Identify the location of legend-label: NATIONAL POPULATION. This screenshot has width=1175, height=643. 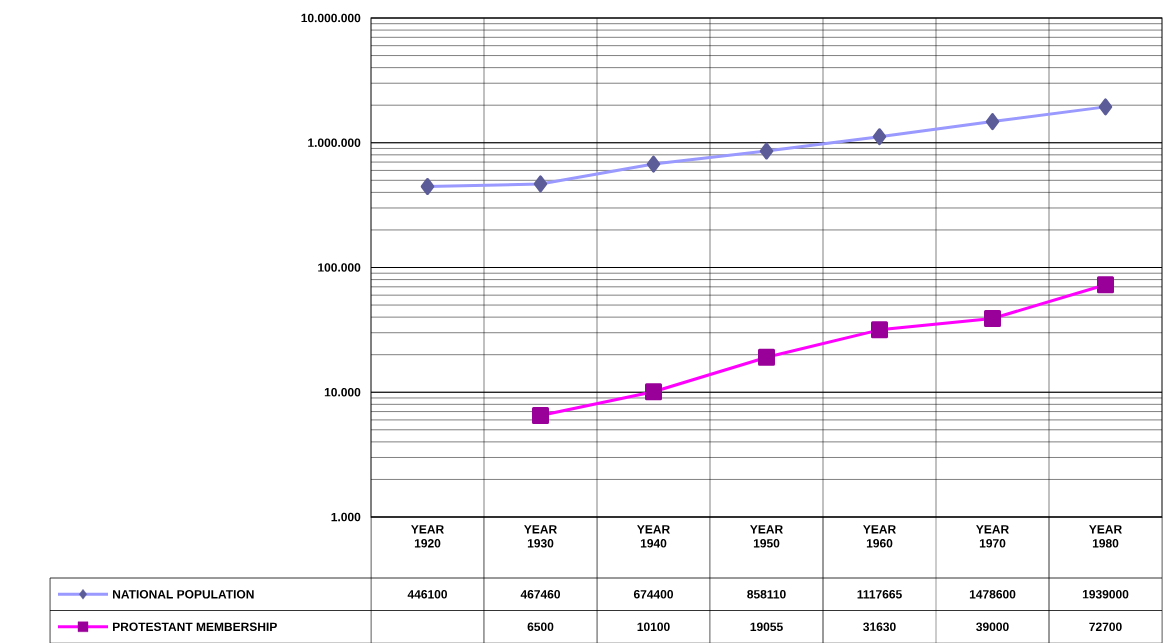
(183, 594).